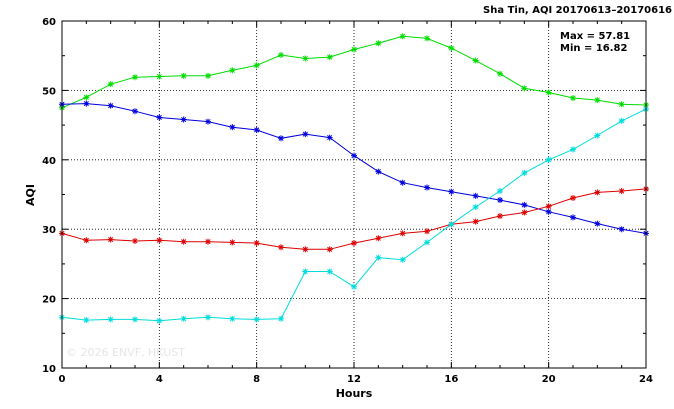 Image resolution: width=674 pixels, height=409 pixels. What do you see at coordinates (30, 195) in the screenshot?
I see `y-axis-label: AQI` at bounding box center [30, 195].